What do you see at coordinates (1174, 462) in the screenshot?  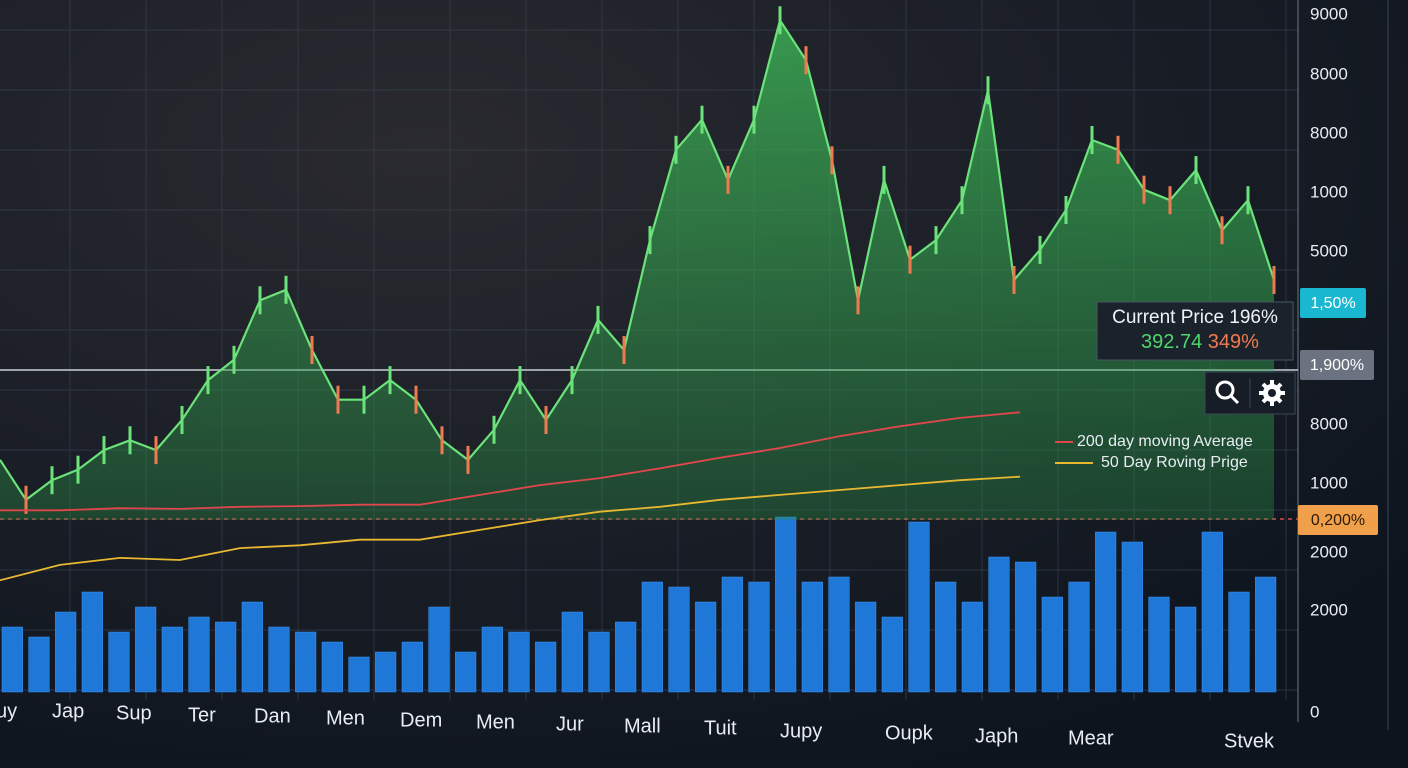 I see `legend-label: 50 Day Roving Prige` at bounding box center [1174, 462].